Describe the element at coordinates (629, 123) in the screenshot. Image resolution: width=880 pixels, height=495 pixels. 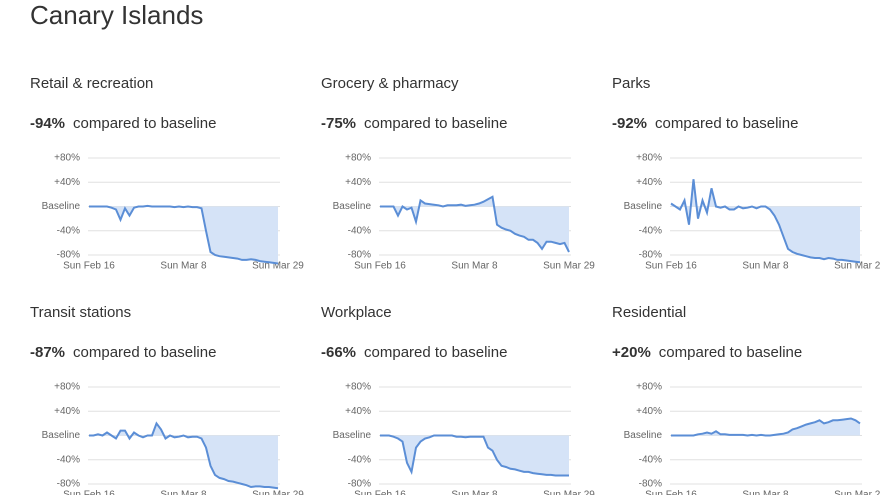
I see `change-value: -92%` at that location.